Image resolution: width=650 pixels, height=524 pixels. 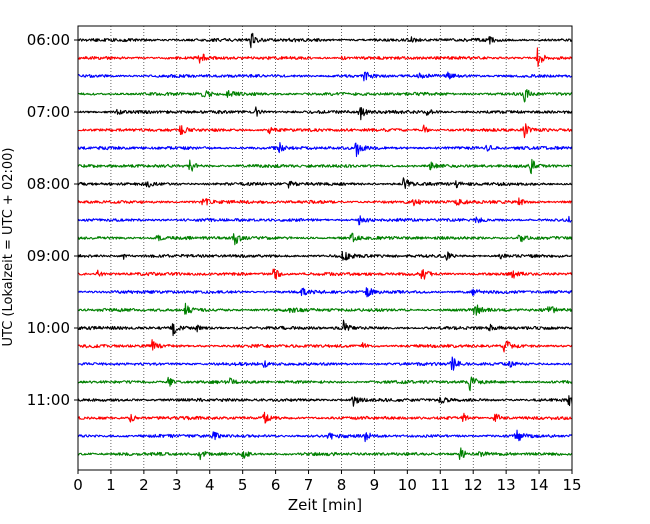 I want to click on y-tick-label: 11:00, so click(x=48, y=400).